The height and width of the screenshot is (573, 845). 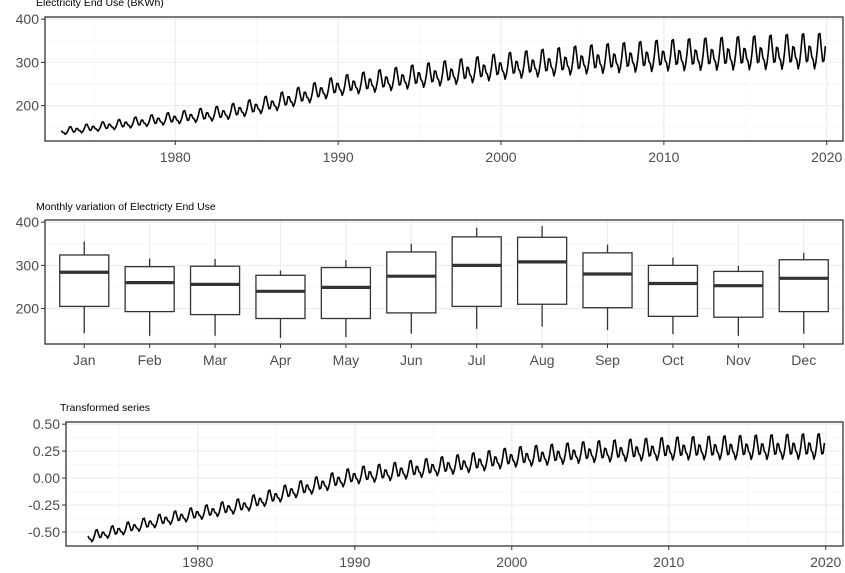 What do you see at coordinates (84, 360) in the screenshot?
I see `x-tick-label: Jan` at bounding box center [84, 360].